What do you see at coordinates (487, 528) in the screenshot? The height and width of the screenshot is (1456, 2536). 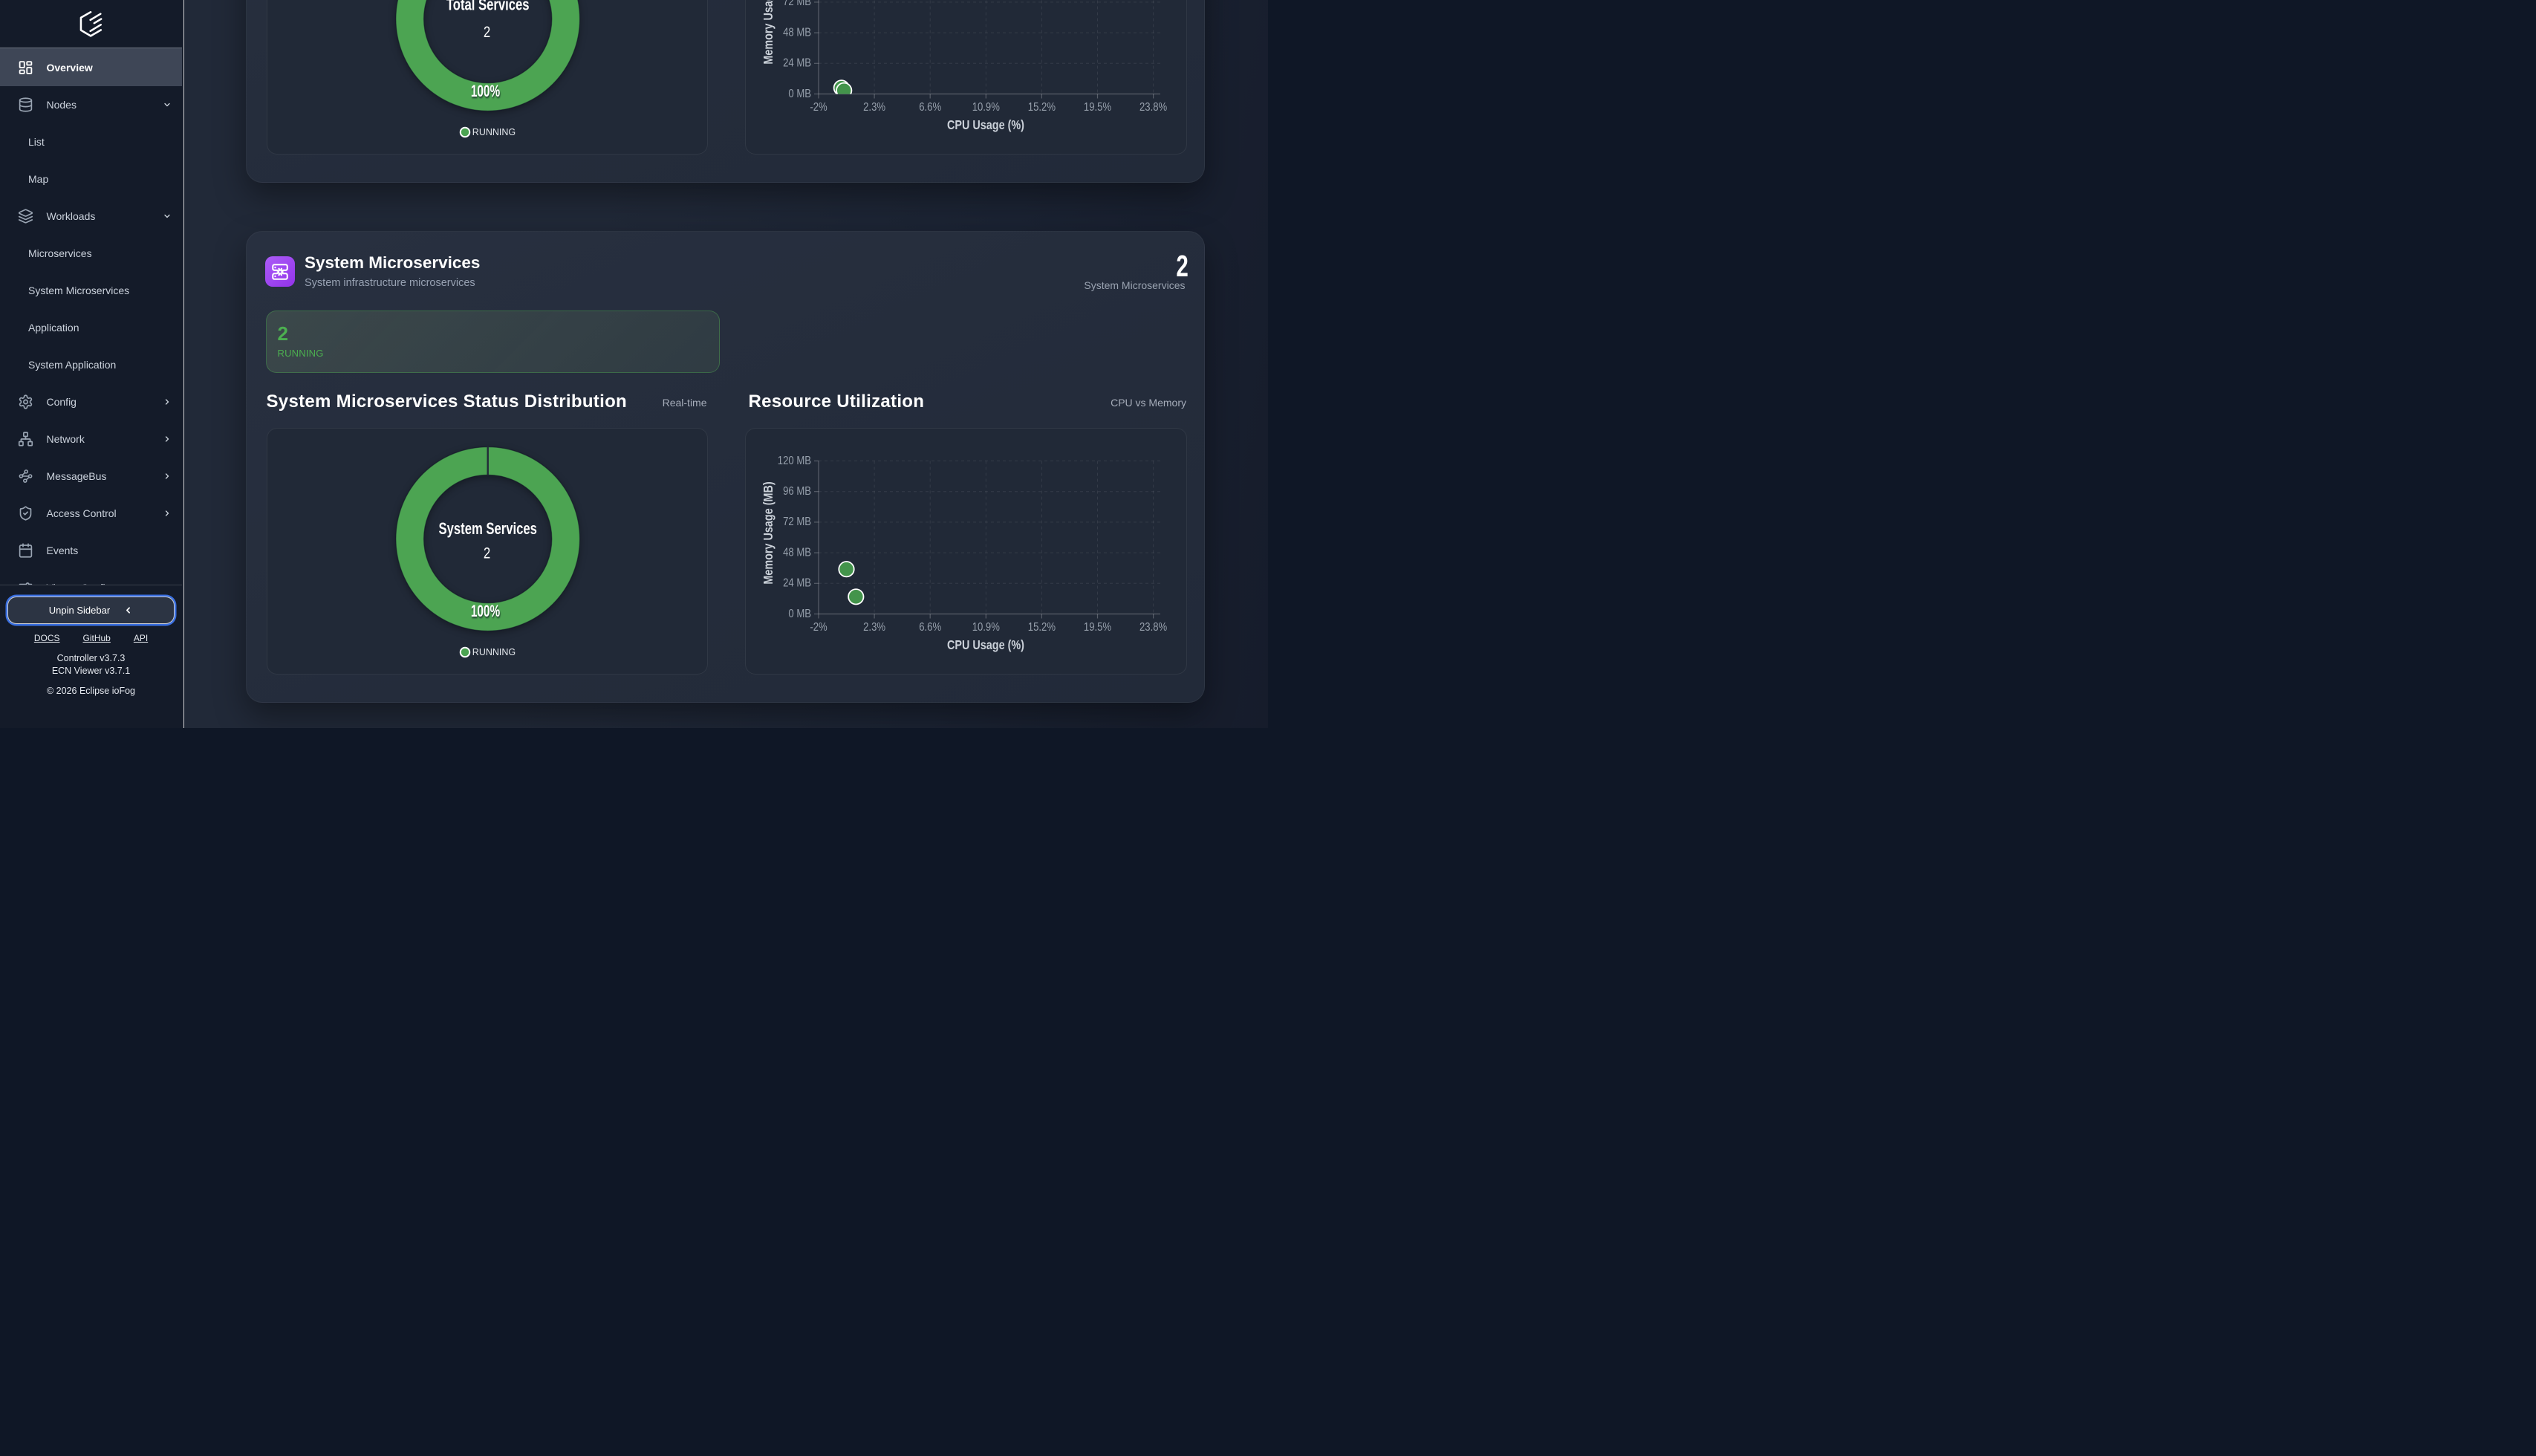 I see `svg-text: System Services` at bounding box center [487, 528].